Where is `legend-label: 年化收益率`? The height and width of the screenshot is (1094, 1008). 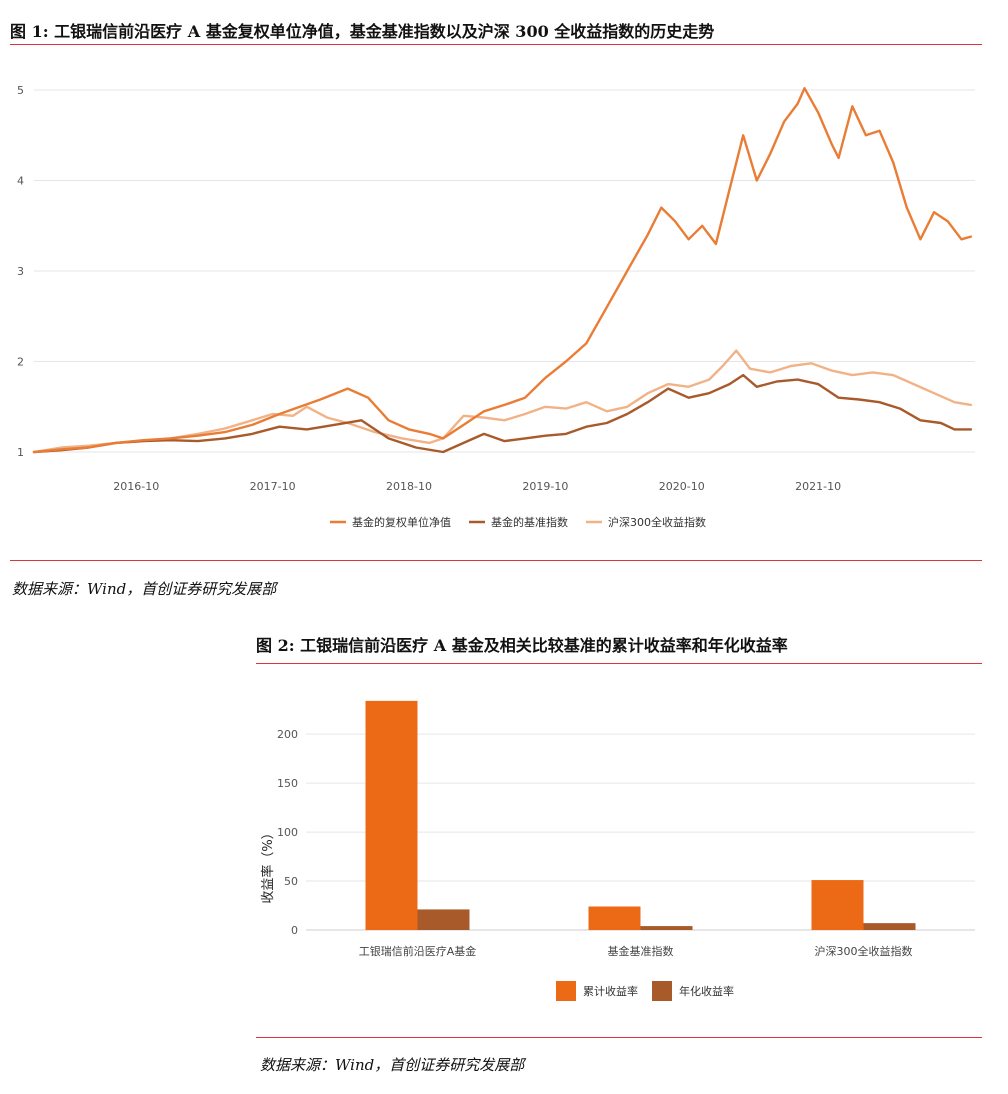 legend-label: 年化收益率 is located at coordinates (706, 991).